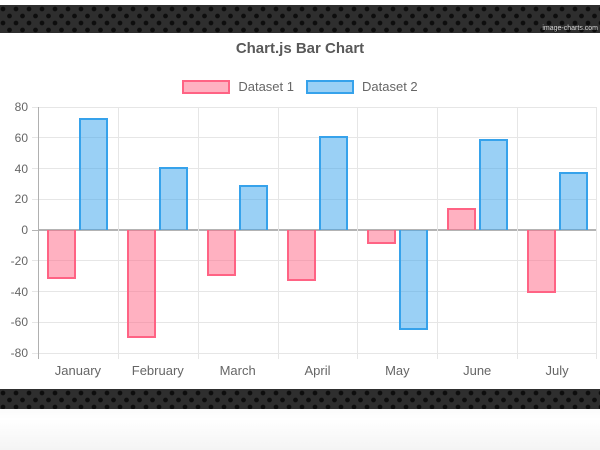 This screenshot has width=600, height=450. I want to click on bar-dataset-2-march, so click(254, 207).